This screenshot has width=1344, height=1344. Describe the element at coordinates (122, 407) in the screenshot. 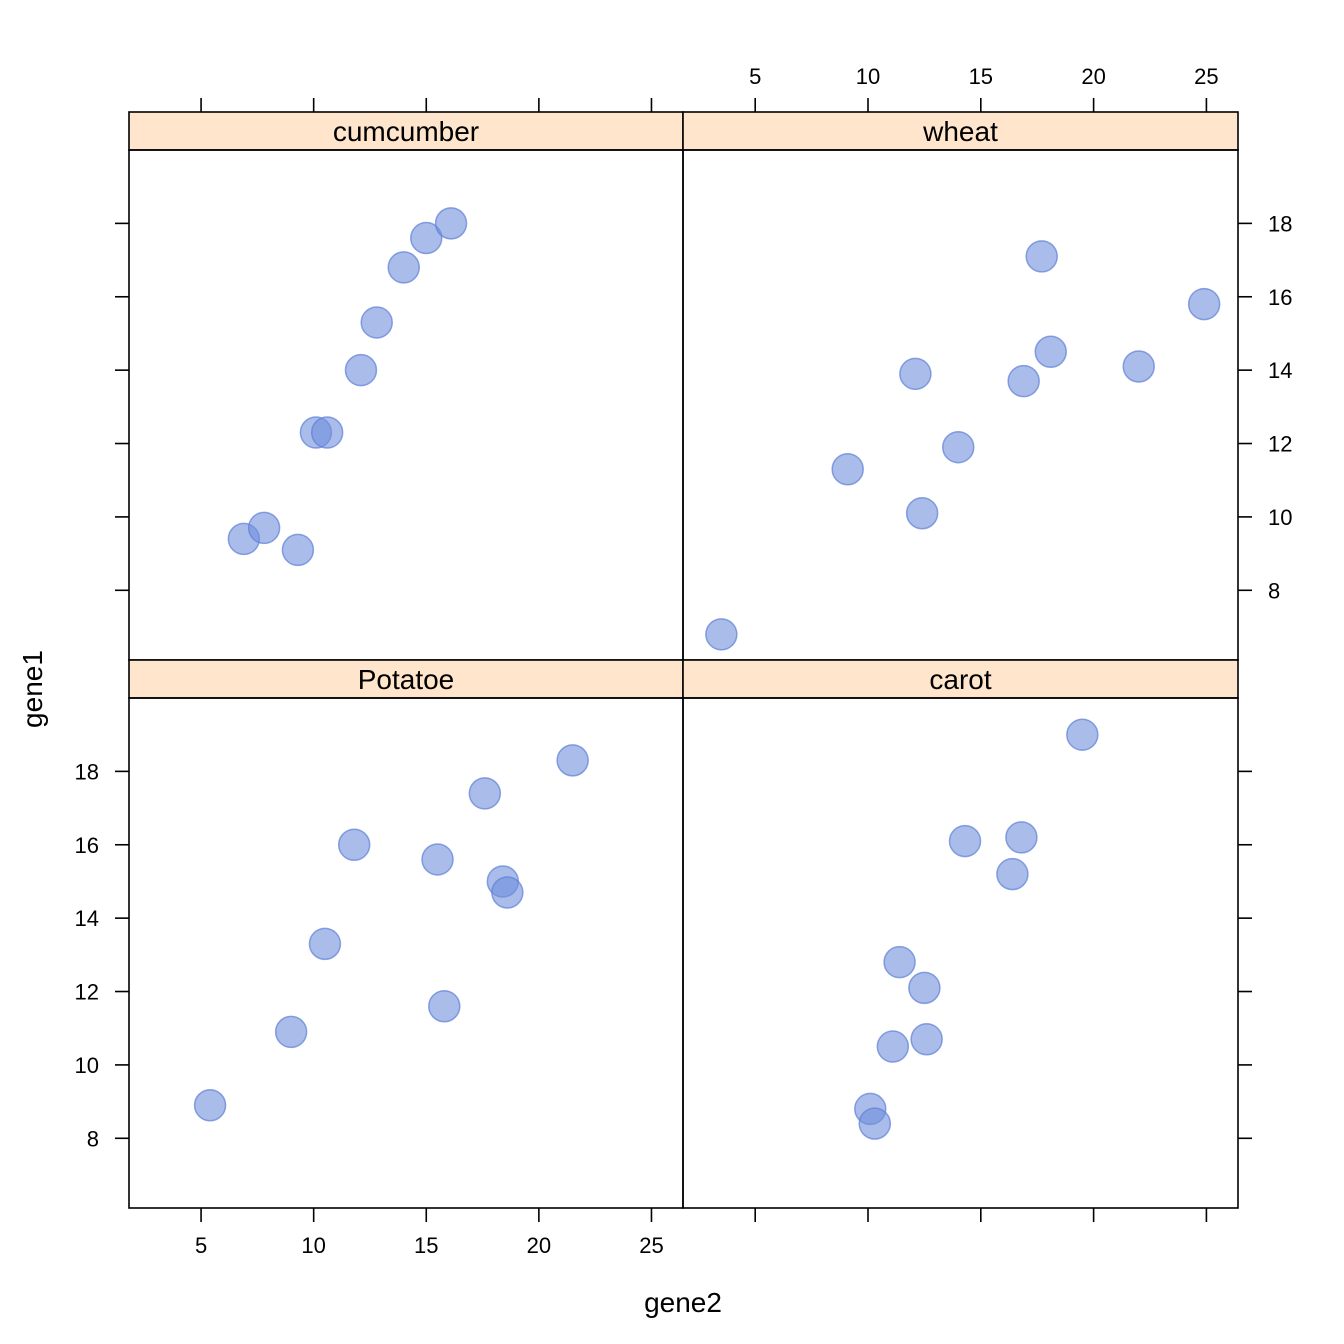

I see `y-axis-left-top` at that location.